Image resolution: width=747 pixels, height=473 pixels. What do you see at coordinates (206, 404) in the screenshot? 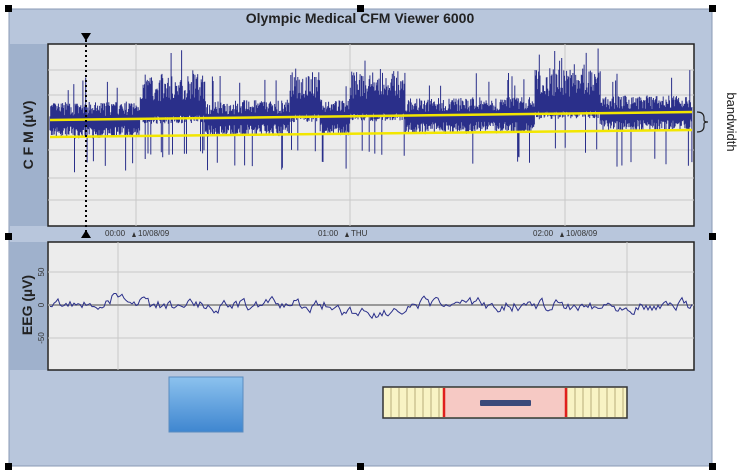
I see `blue-button` at bounding box center [206, 404].